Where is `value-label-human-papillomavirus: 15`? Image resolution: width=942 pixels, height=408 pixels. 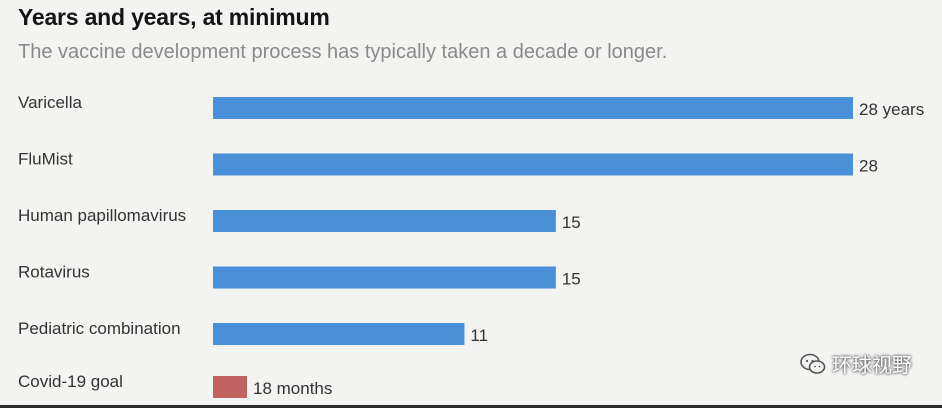 value-label-human-papillomavirus: 15 is located at coordinates (571, 222).